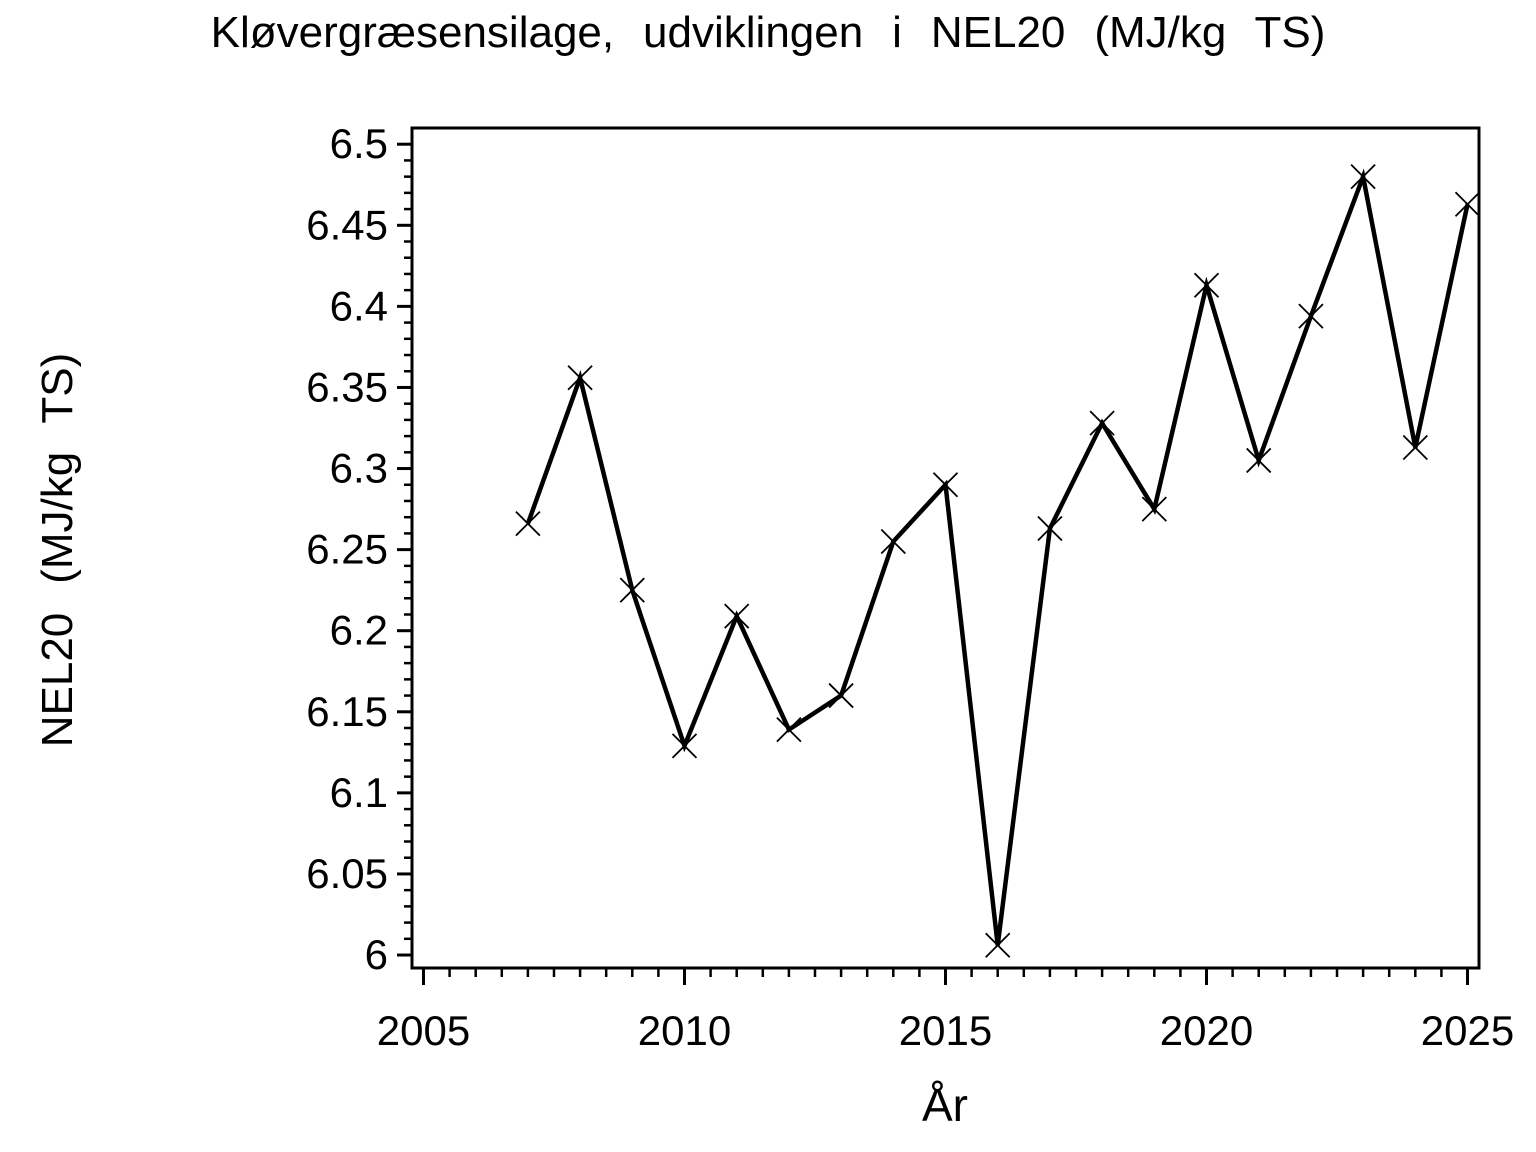 The image size is (1536, 1152). What do you see at coordinates (1206, 1030) in the screenshot?
I see `x-tick-label: 2020` at bounding box center [1206, 1030].